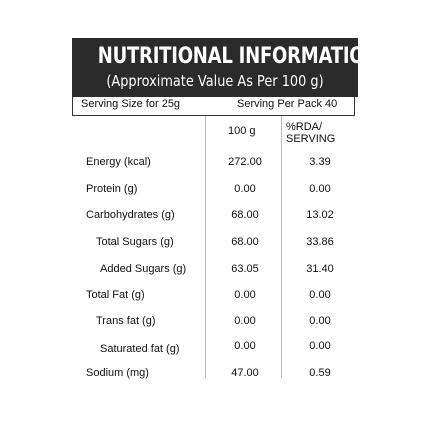  Describe the element at coordinates (320, 269) in the screenshot. I see `row-value-rda: 31.40` at that location.